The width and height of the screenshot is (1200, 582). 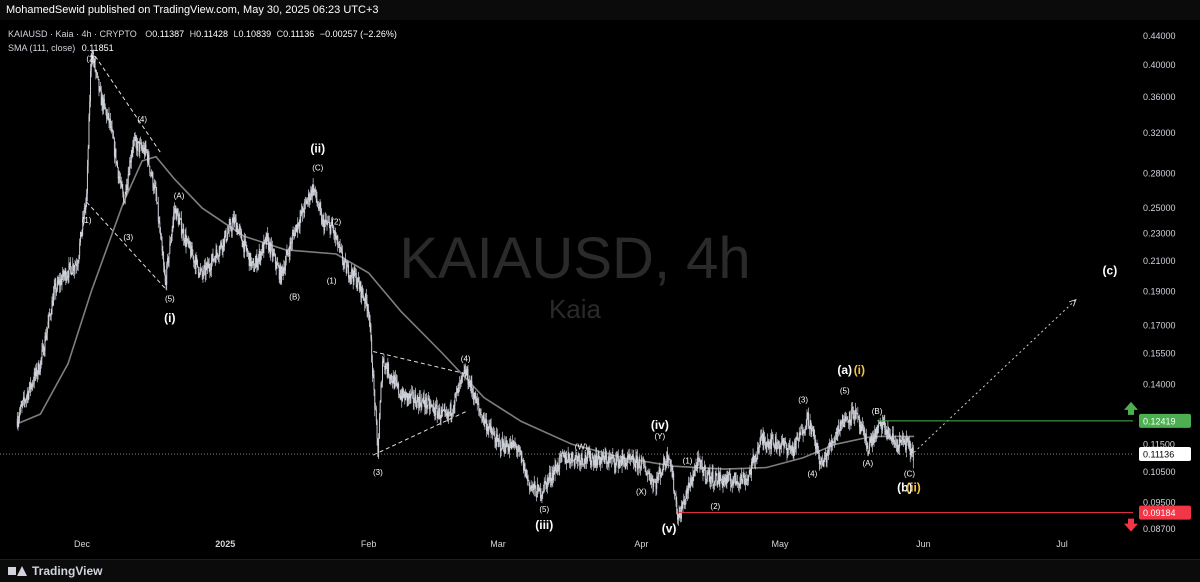 I want to click on tradingview-logo: TradingView, so click(x=55, y=571).